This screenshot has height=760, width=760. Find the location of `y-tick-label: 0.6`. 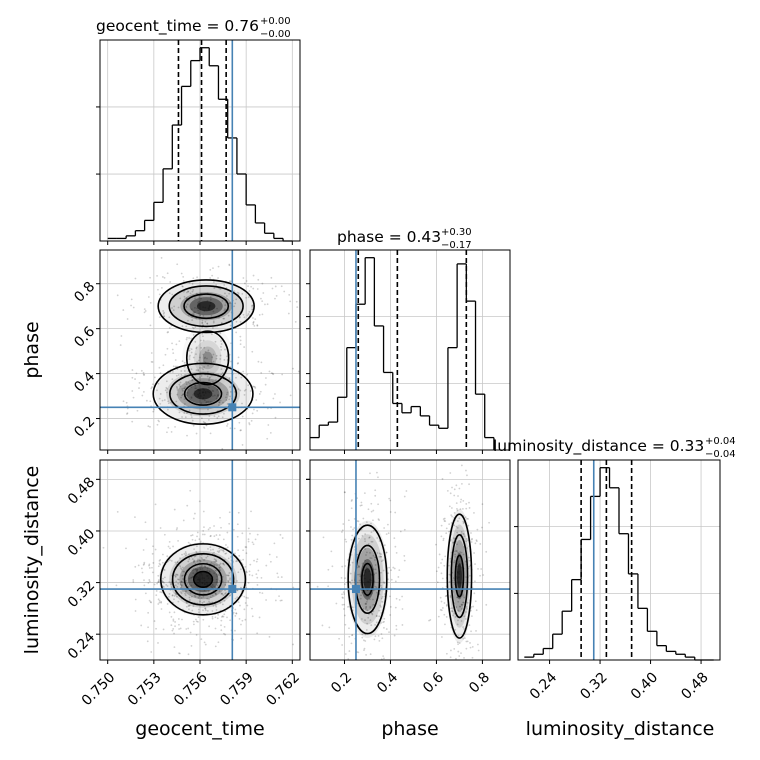

y-tick-label: 0.6 is located at coordinates (84, 337).